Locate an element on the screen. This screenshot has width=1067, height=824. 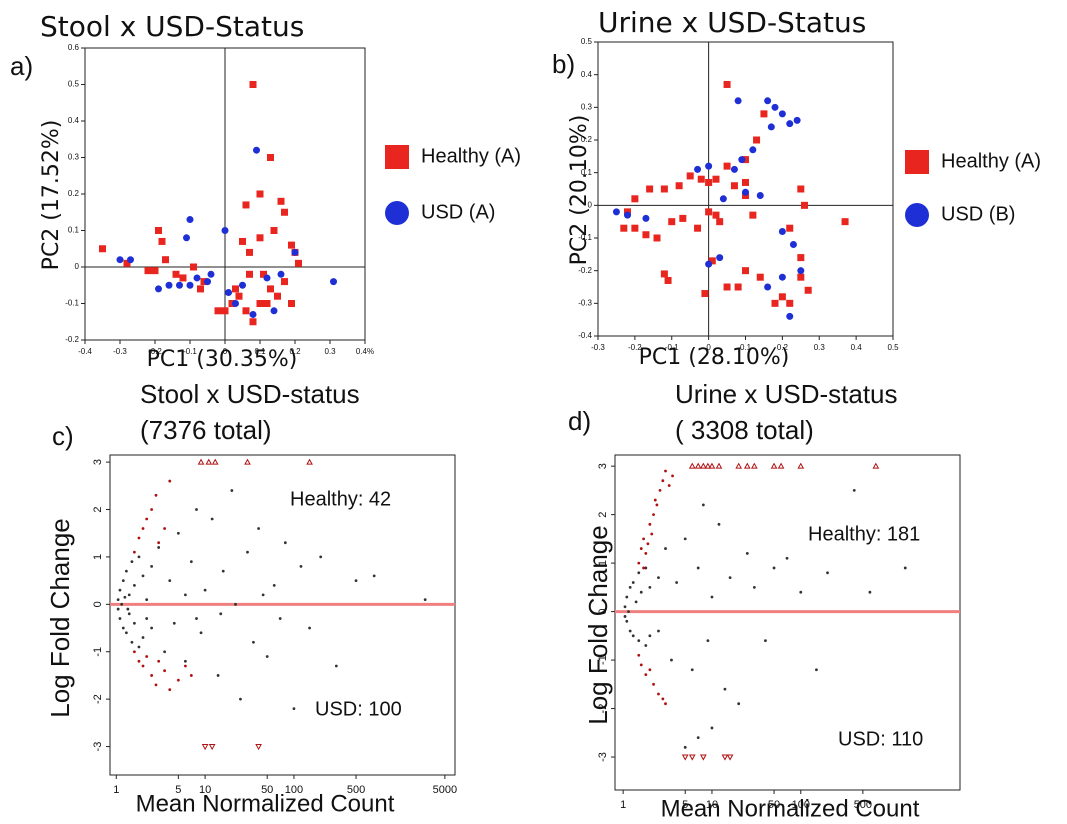
legend-marker is located at coordinates (397, 157).